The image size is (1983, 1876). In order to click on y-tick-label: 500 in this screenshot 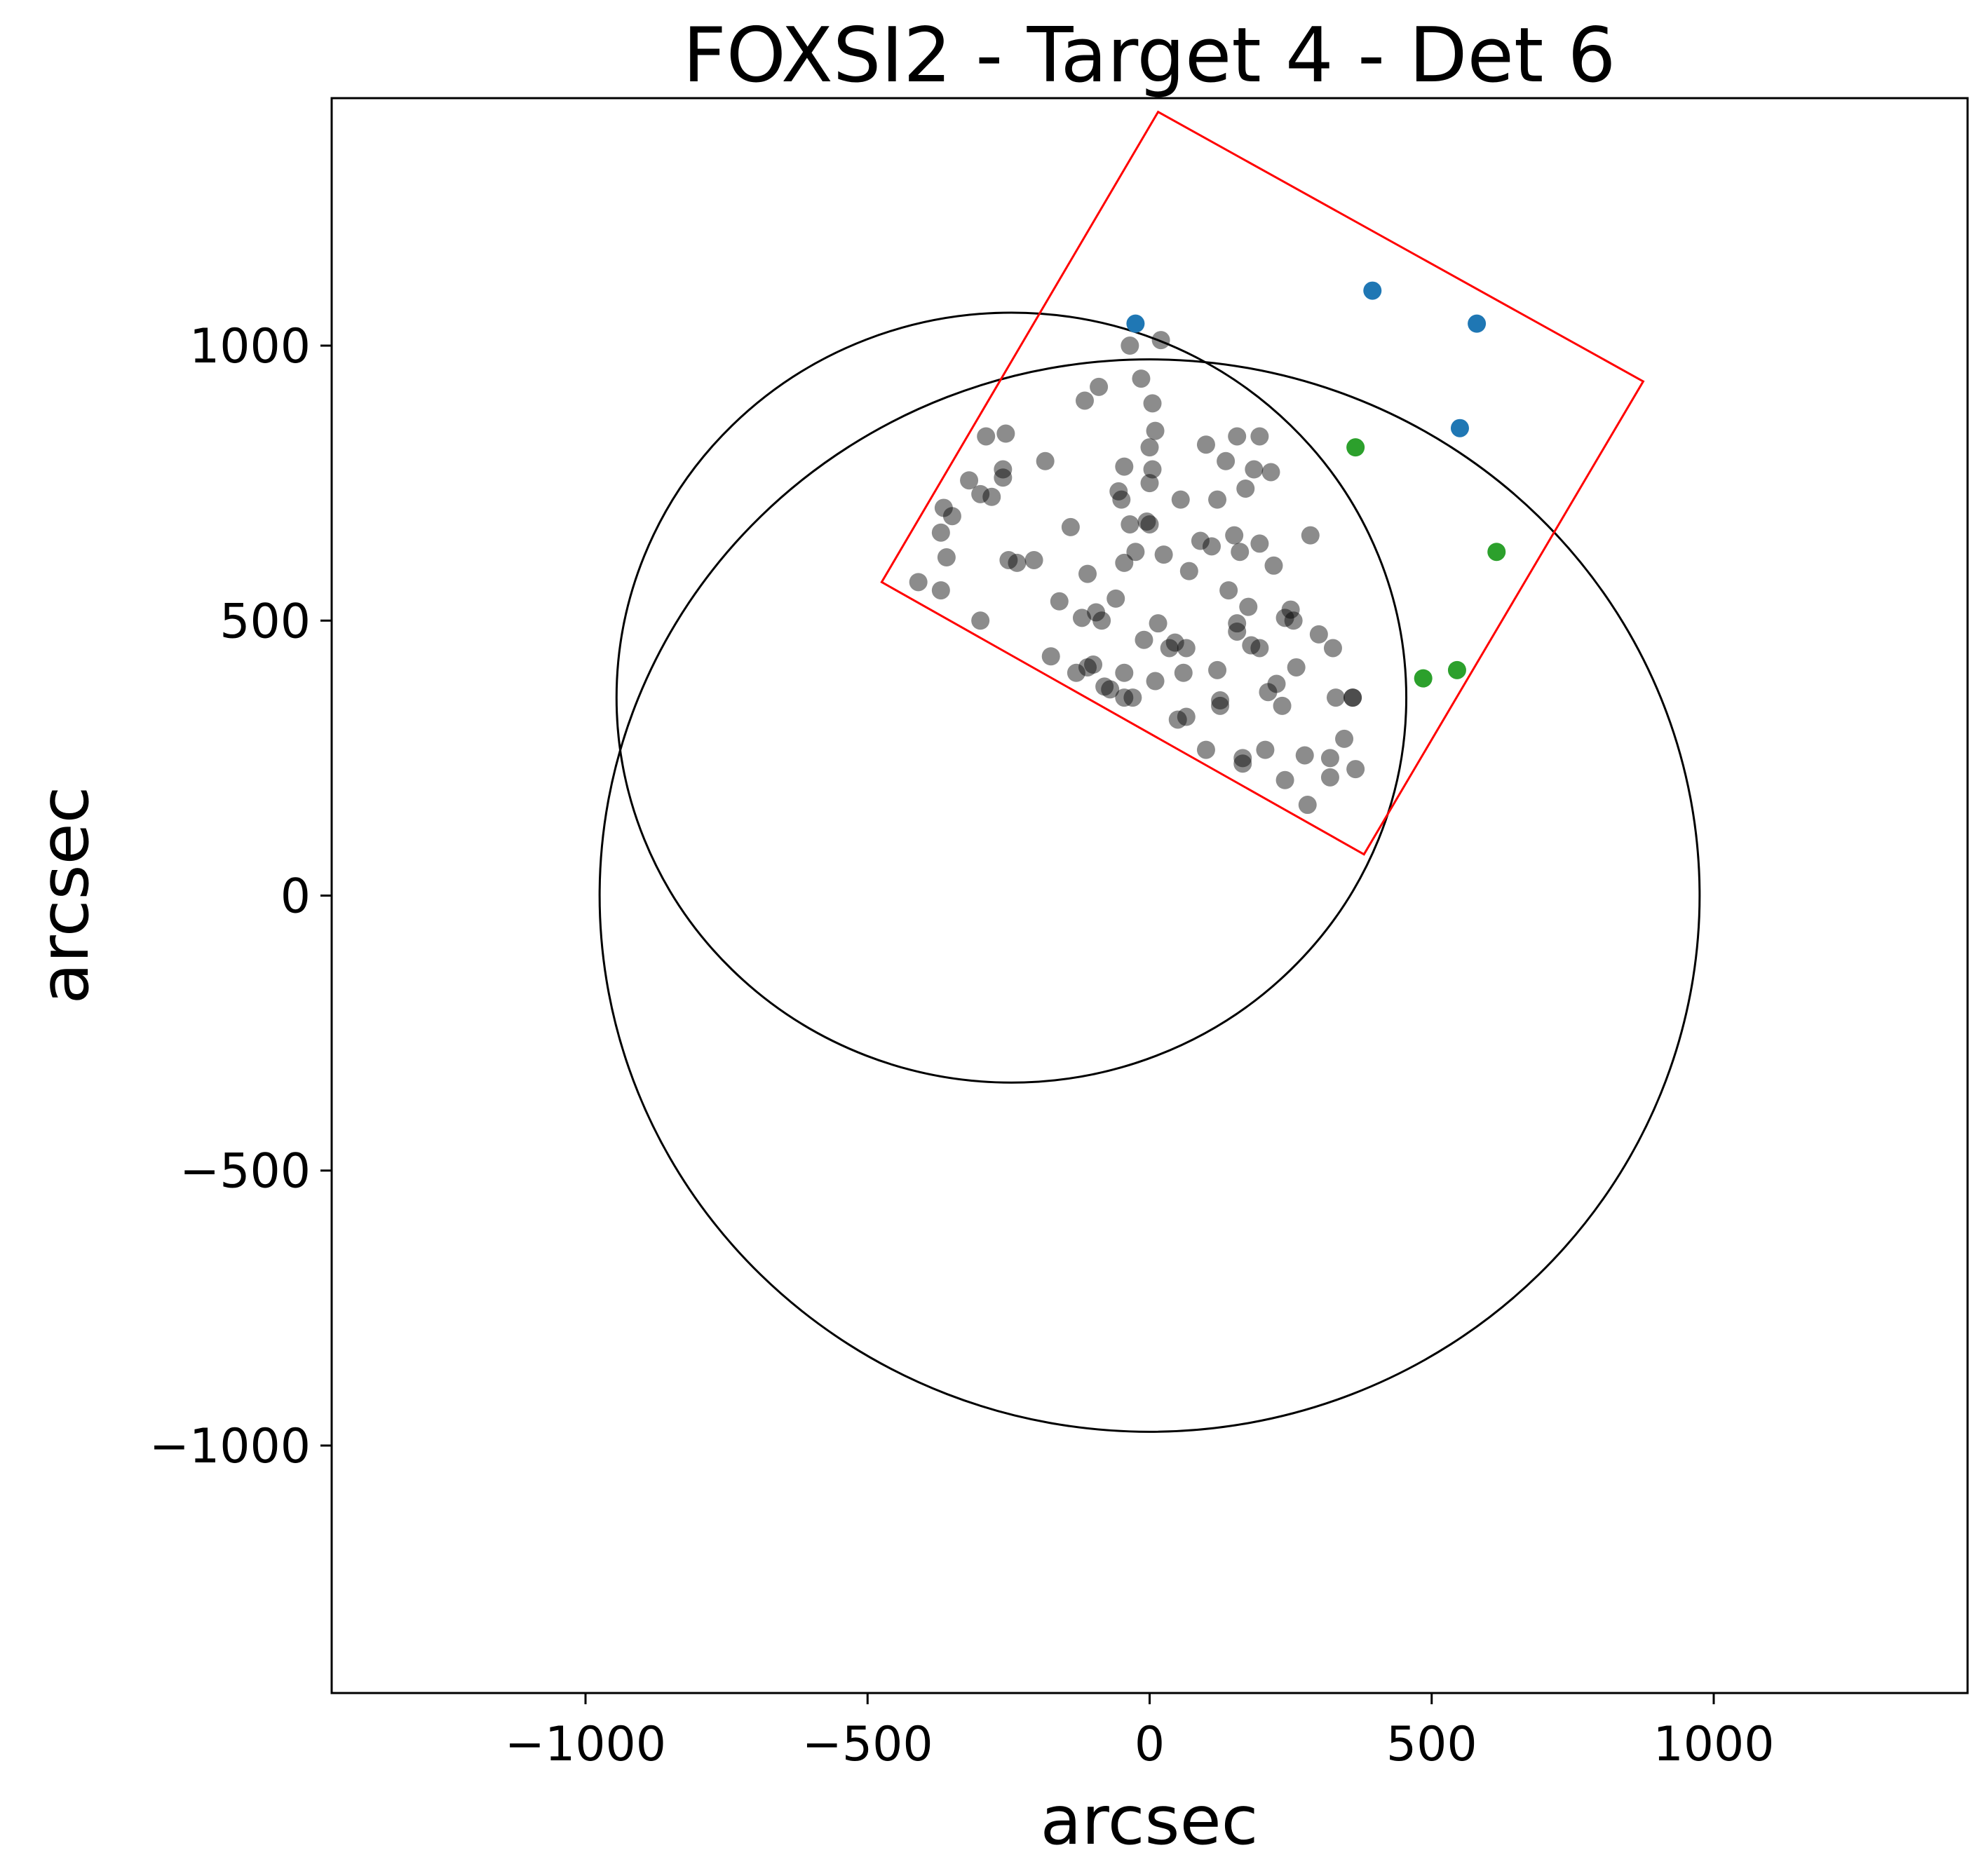, I will do `click(265, 621)`.